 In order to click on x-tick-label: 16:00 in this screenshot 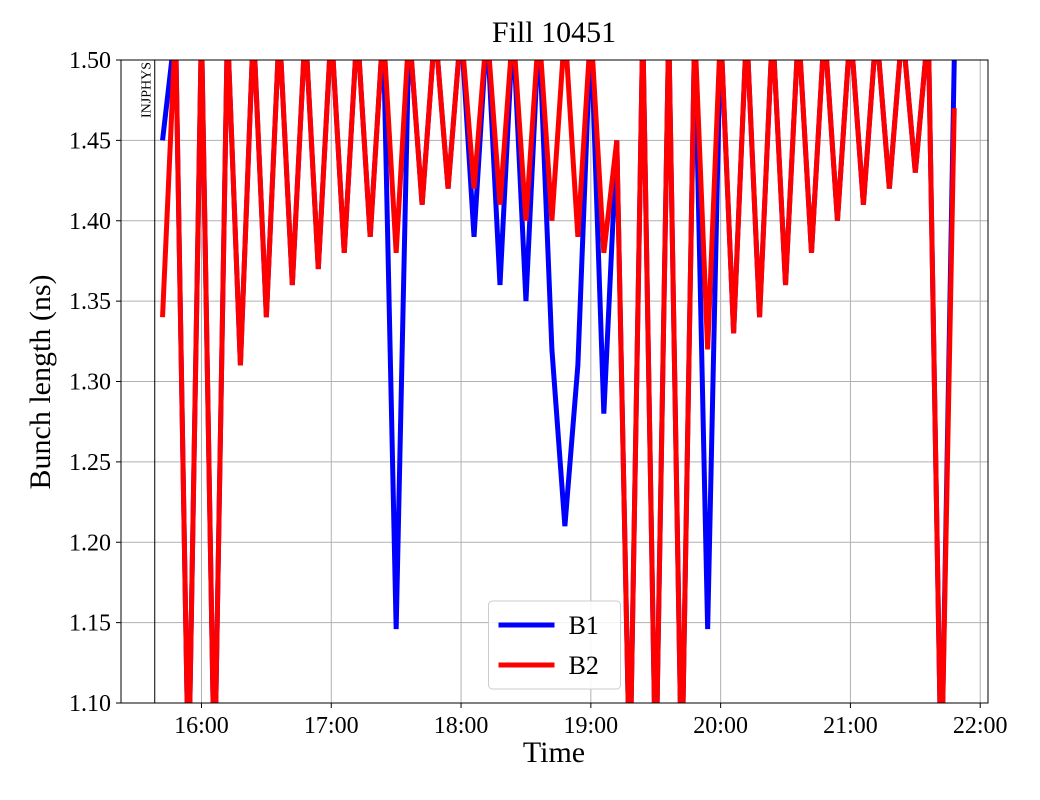, I will do `click(201, 726)`.